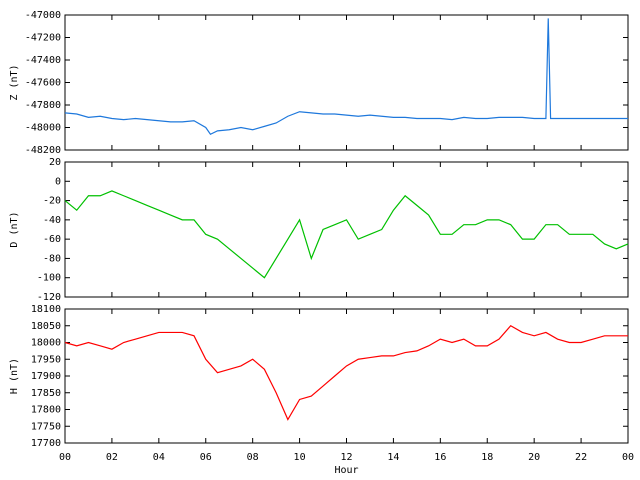 The height and width of the screenshot is (480, 640). What do you see at coordinates (43, 128) in the screenshot?
I see `y-tick-label: -48000` at bounding box center [43, 128].